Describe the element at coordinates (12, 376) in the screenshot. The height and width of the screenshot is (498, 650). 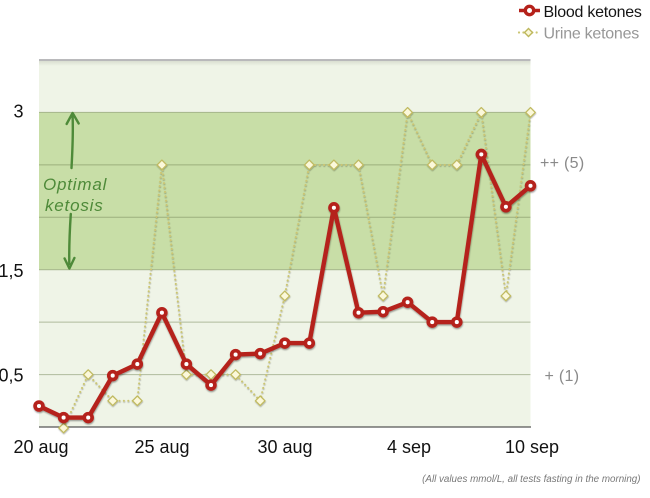
I see `svg-text: 0,5` at that location.